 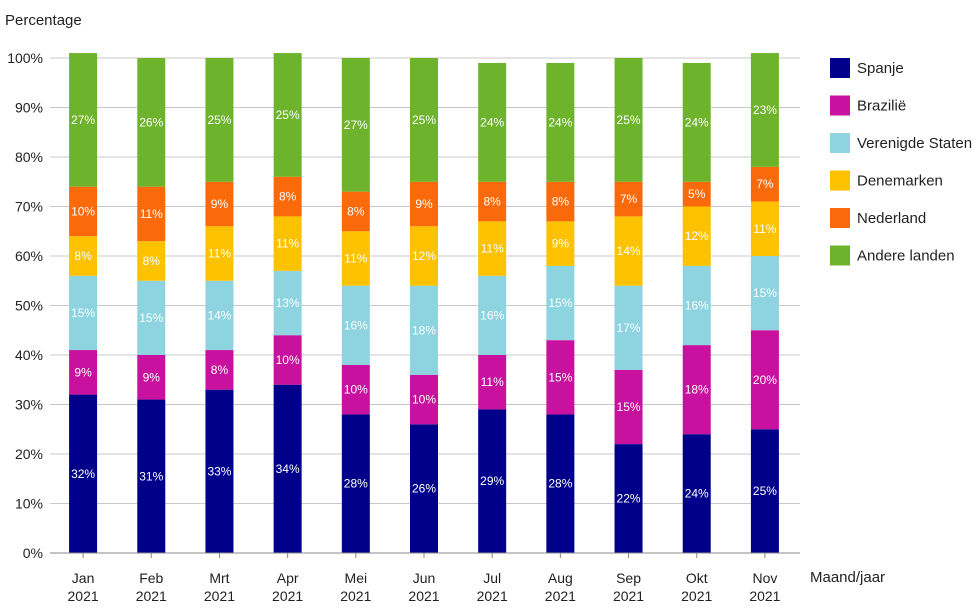 I want to click on data-label: 24%, so click(x=492, y=122).